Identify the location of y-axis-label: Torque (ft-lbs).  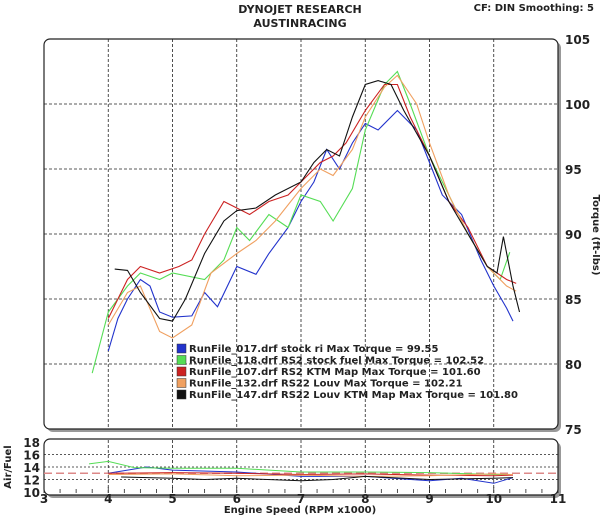
(595, 235).